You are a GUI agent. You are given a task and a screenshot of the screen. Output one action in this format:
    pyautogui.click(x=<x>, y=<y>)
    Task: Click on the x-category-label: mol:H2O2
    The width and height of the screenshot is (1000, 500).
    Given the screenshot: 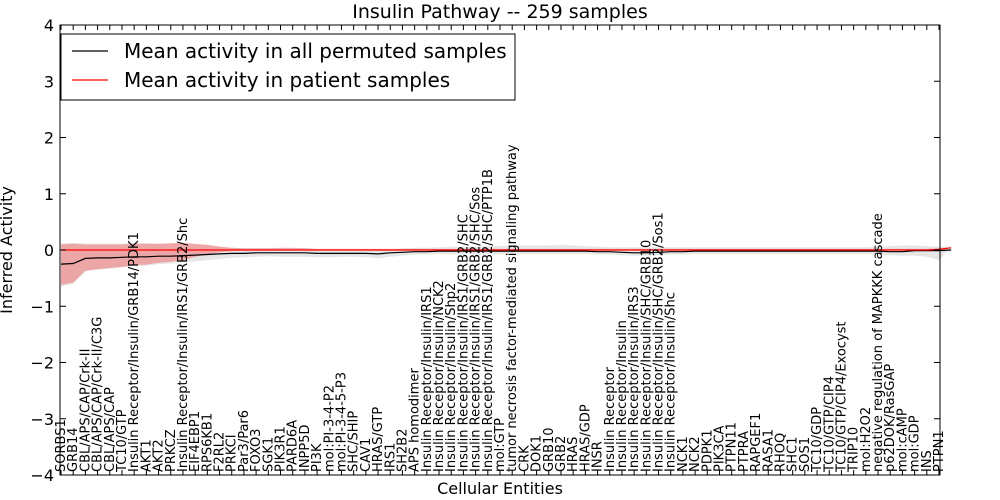 What is the action you would take?
    pyautogui.click(x=866, y=439)
    